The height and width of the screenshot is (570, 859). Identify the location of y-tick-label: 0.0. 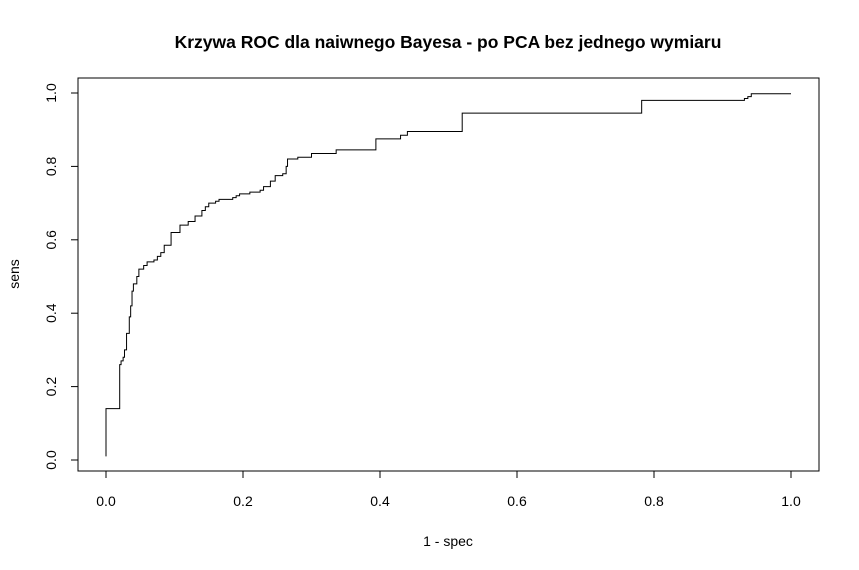
(51, 460).